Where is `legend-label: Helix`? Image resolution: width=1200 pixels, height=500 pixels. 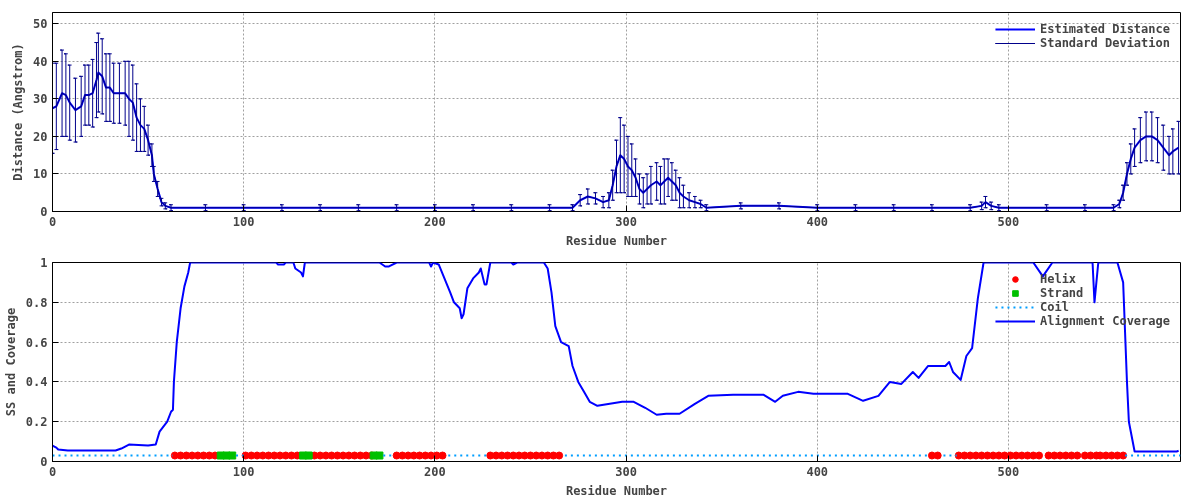 legend-label: Helix is located at coordinates (1058, 279).